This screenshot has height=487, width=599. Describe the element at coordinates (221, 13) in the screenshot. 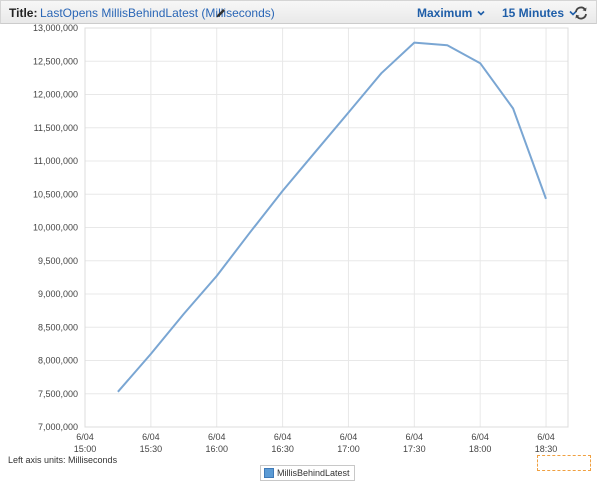

I see `pencil-icon` at that location.